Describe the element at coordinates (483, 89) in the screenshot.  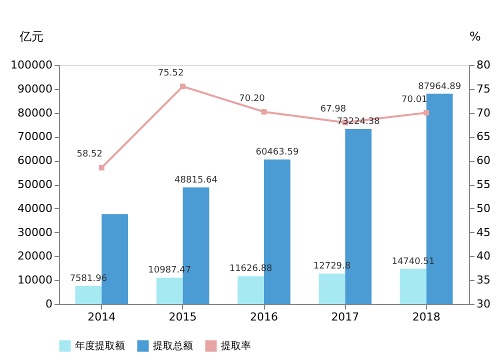
I see `y2-tick-label: 75` at that location.